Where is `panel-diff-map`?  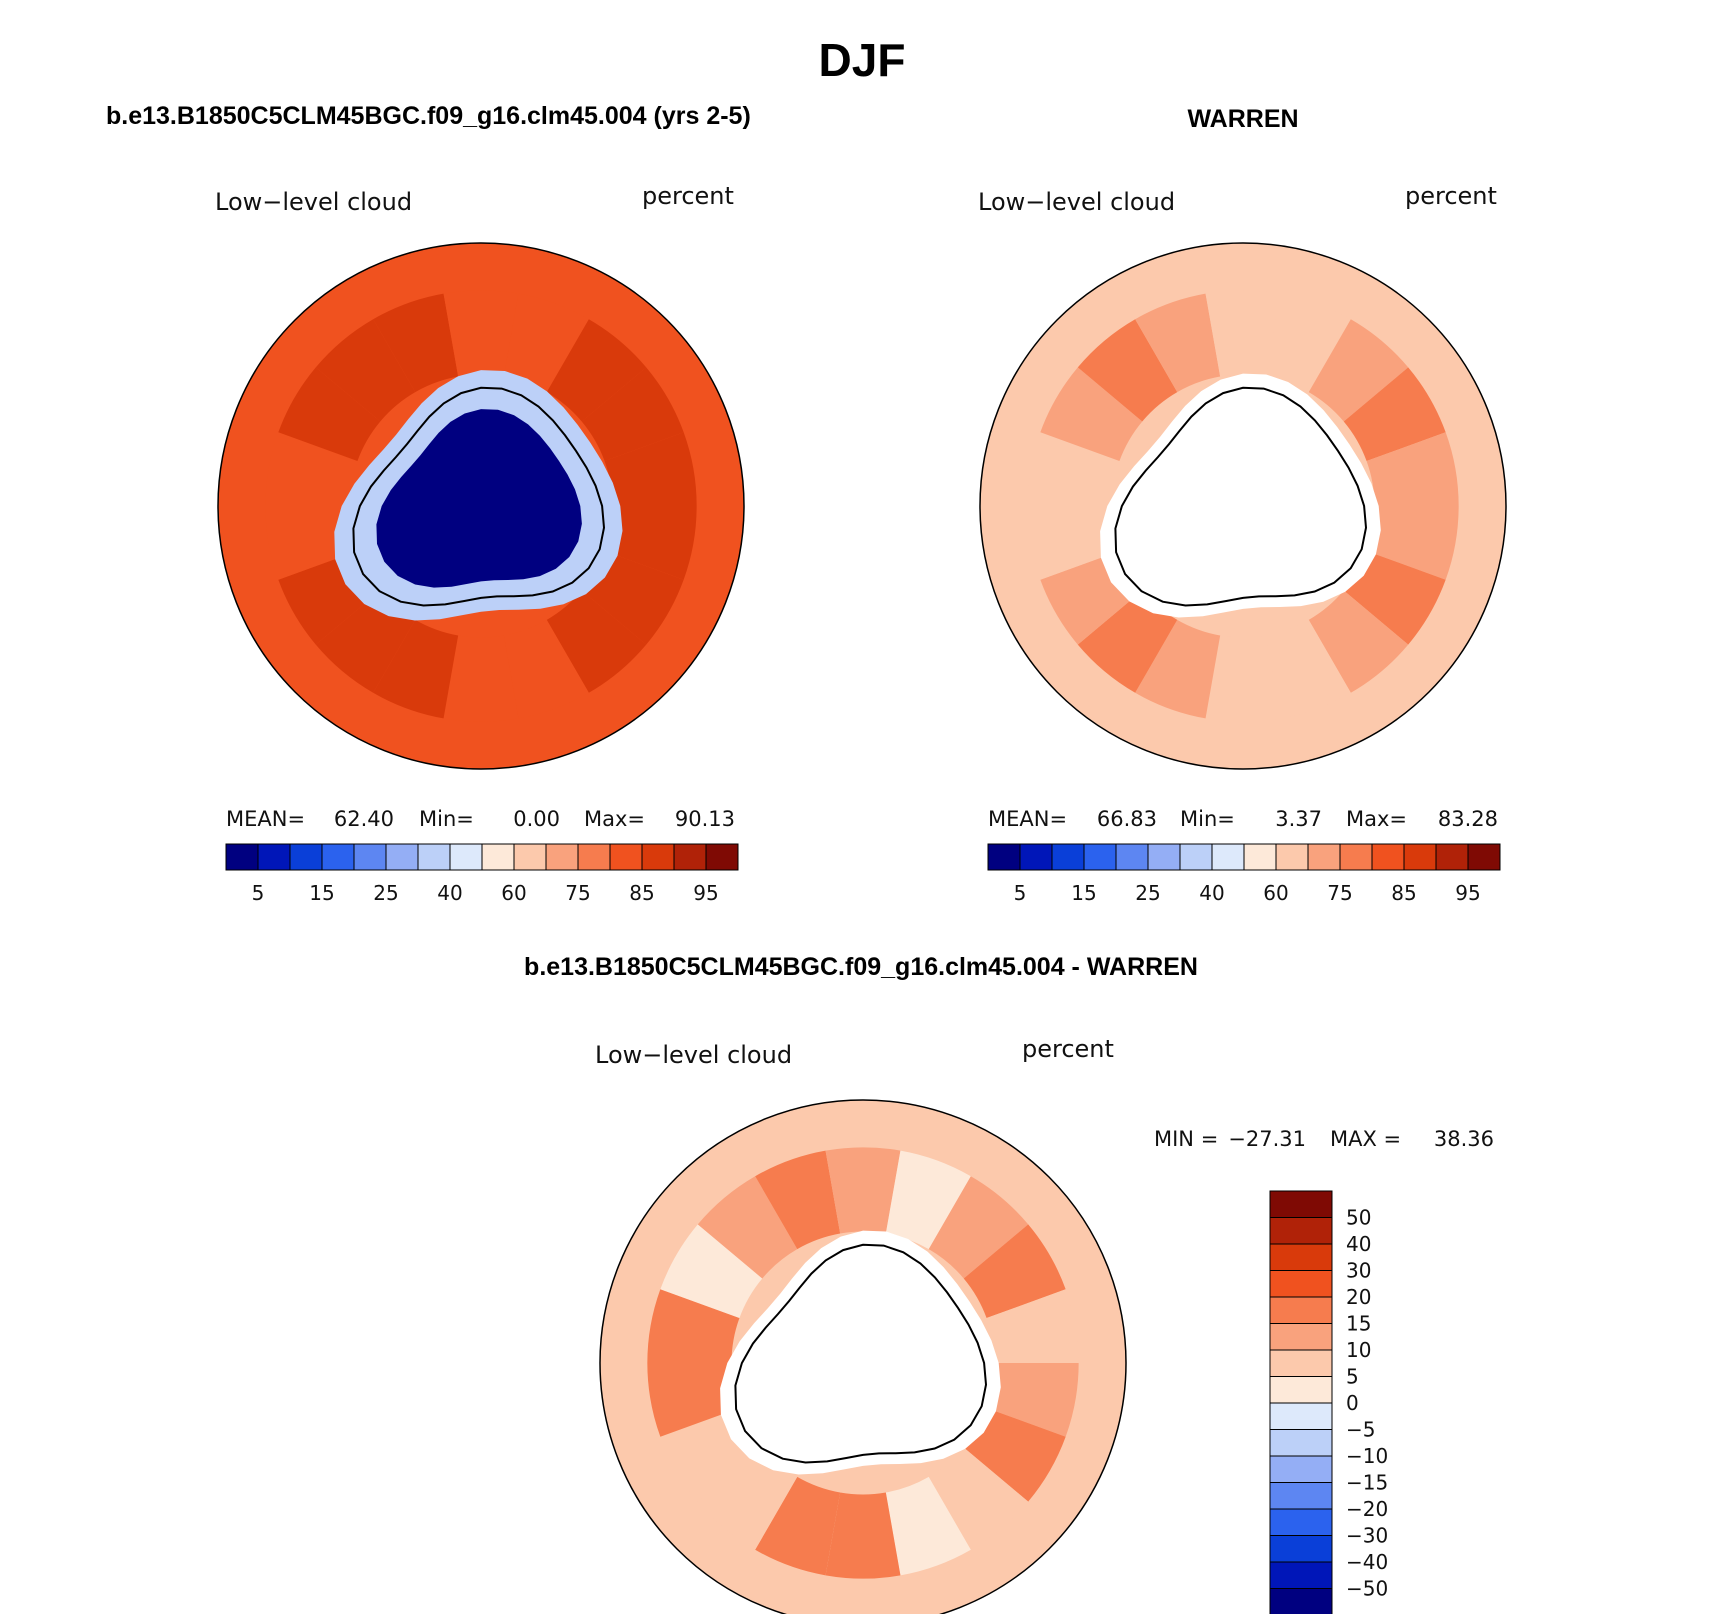
panel-diff-map is located at coordinates (863, 1356).